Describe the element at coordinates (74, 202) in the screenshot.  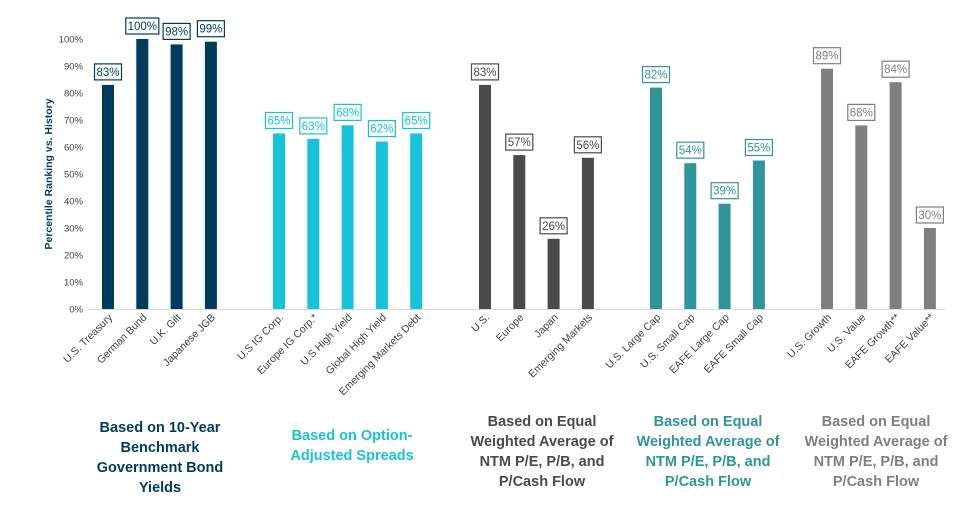
I see `y-tick-label: 40%` at that location.